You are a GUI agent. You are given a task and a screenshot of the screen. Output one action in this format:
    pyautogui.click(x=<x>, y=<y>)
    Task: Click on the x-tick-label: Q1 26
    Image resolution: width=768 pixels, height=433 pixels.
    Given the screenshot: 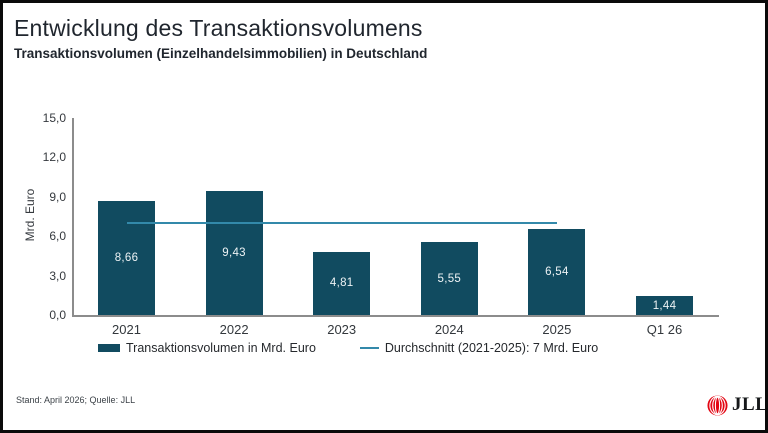 What is the action you would take?
    pyautogui.click(x=664, y=329)
    